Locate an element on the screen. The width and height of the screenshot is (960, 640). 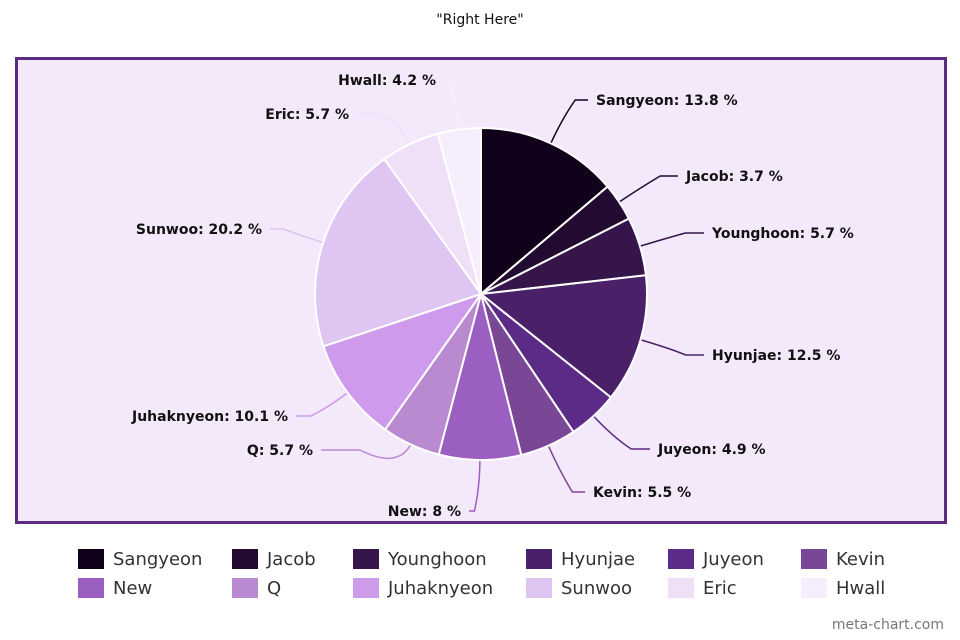
legend-item-hyunjae: Hyunjae is located at coordinates (580, 559).